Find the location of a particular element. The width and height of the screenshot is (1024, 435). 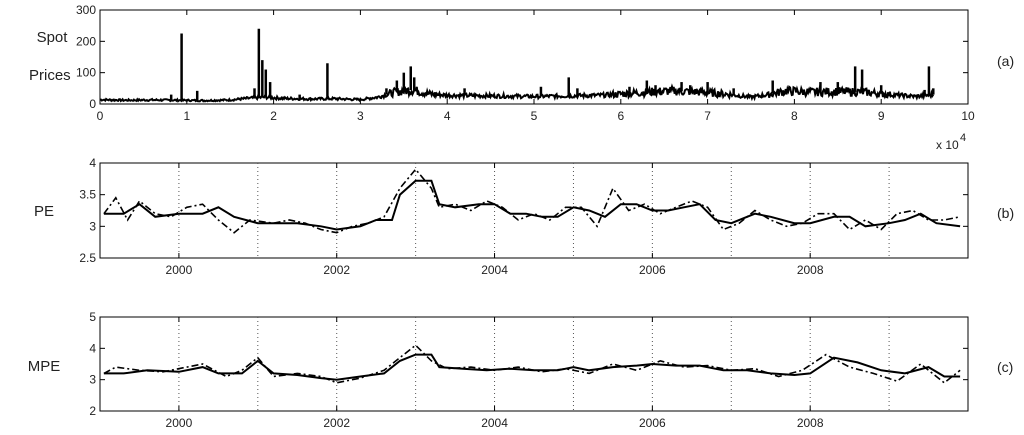

panel-b-ytick-label-2: 3.5 is located at coordinates (87, 195).